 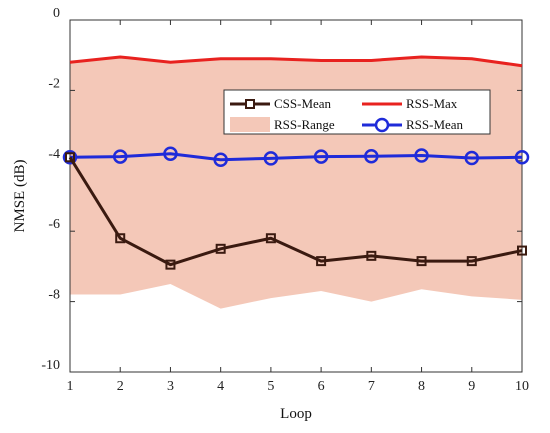 What do you see at coordinates (54, 154) in the screenshot?
I see `y-tick-label: -4` at bounding box center [54, 154].